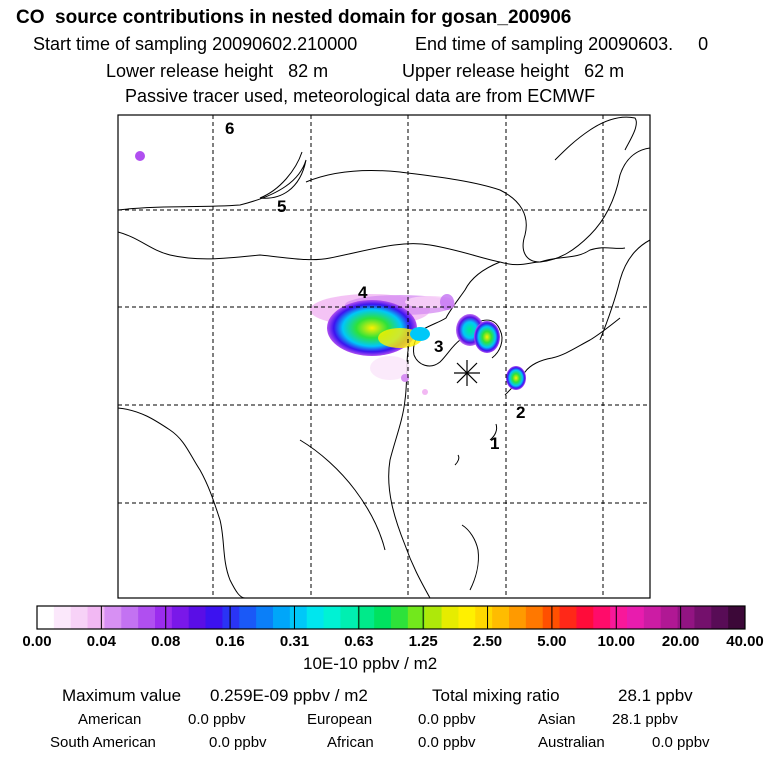  Describe the element at coordinates (350, 742) in the screenshot. I see `region-name: African` at that location.